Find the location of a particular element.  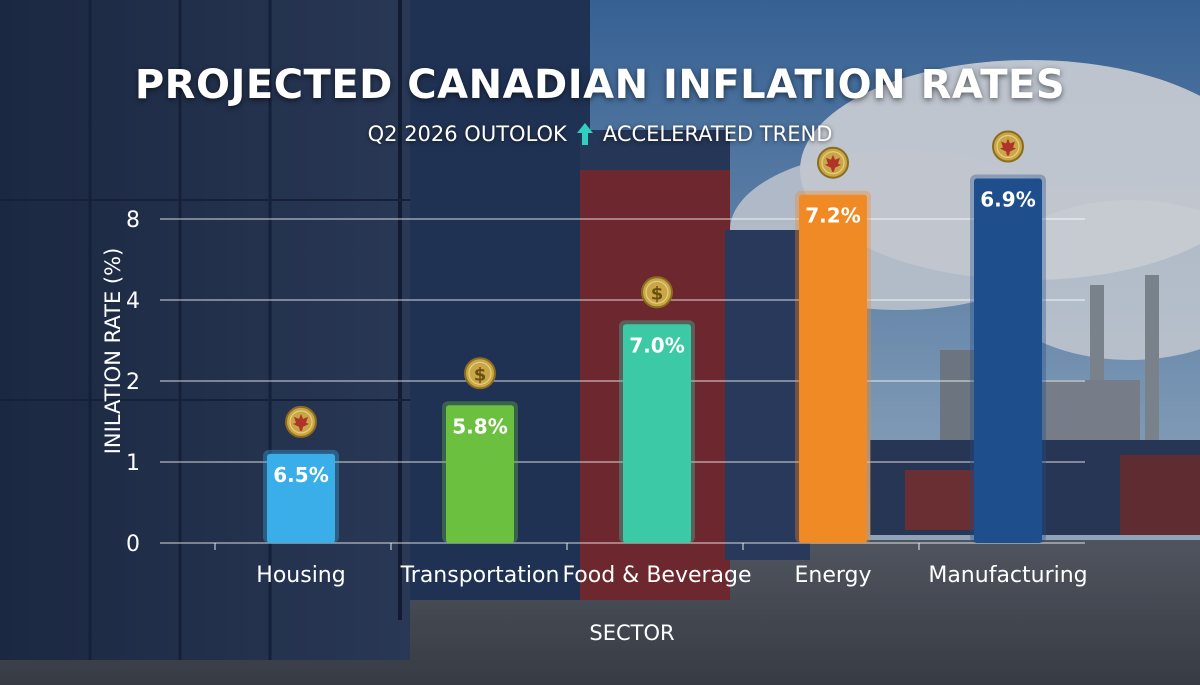

bar-energy is located at coordinates (833, 368).